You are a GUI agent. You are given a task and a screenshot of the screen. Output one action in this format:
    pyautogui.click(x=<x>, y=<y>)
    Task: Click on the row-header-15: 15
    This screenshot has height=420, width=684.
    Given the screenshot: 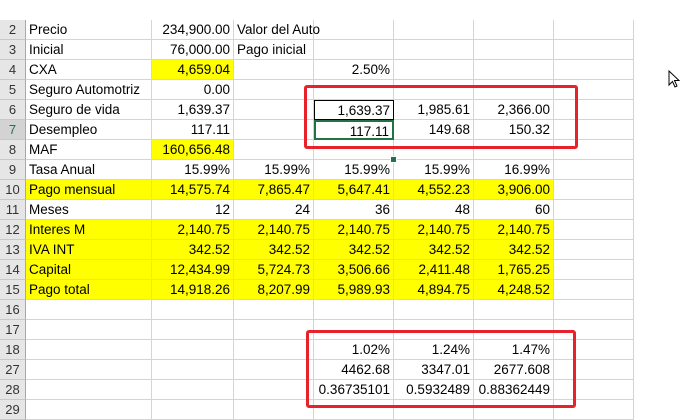 What is the action you would take?
    pyautogui.click(x=13, y=290)
    